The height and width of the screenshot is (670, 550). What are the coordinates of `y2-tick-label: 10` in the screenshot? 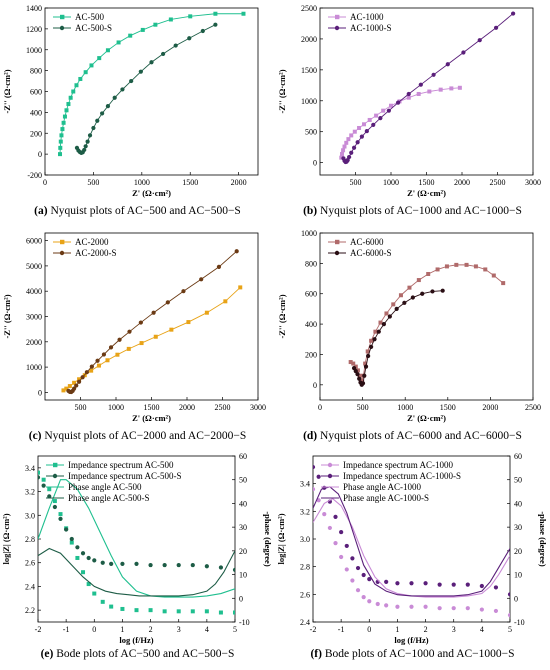 It's located at (518, 575).